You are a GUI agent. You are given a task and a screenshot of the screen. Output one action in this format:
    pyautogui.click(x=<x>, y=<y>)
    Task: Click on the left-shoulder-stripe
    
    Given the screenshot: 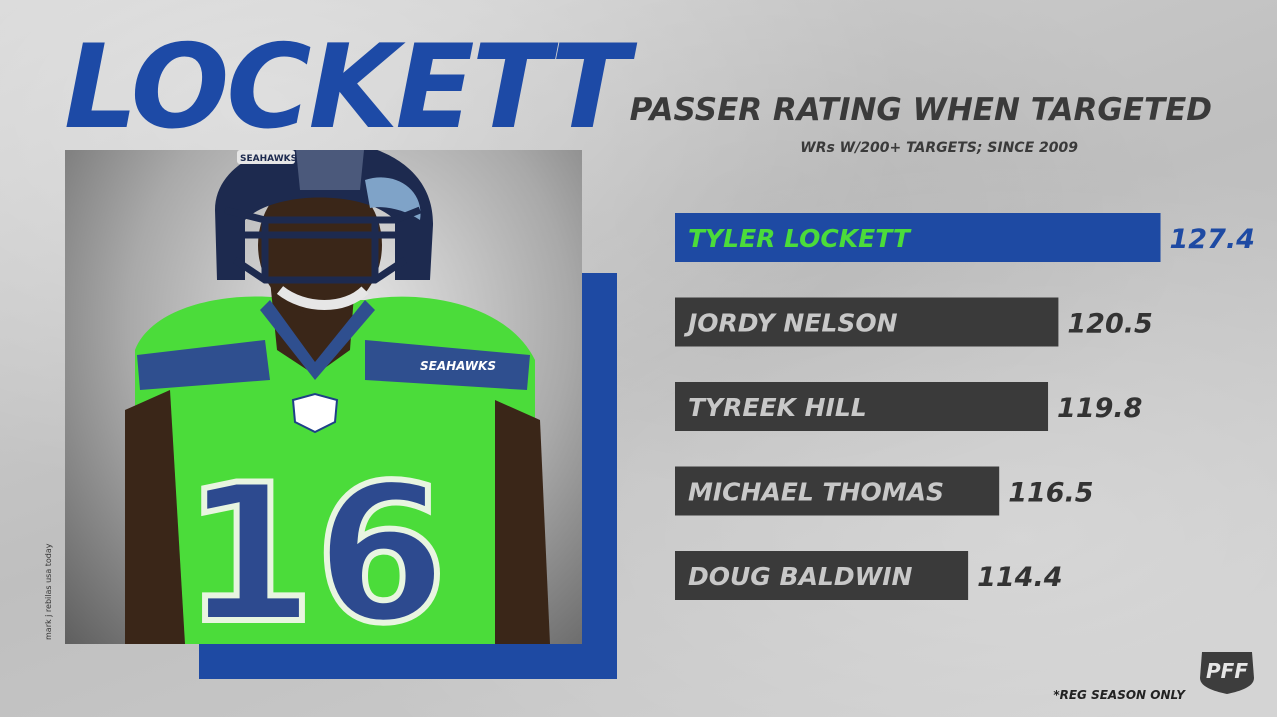 What is the action you would take?
    pyautogui.click(x=203, y=365)
    